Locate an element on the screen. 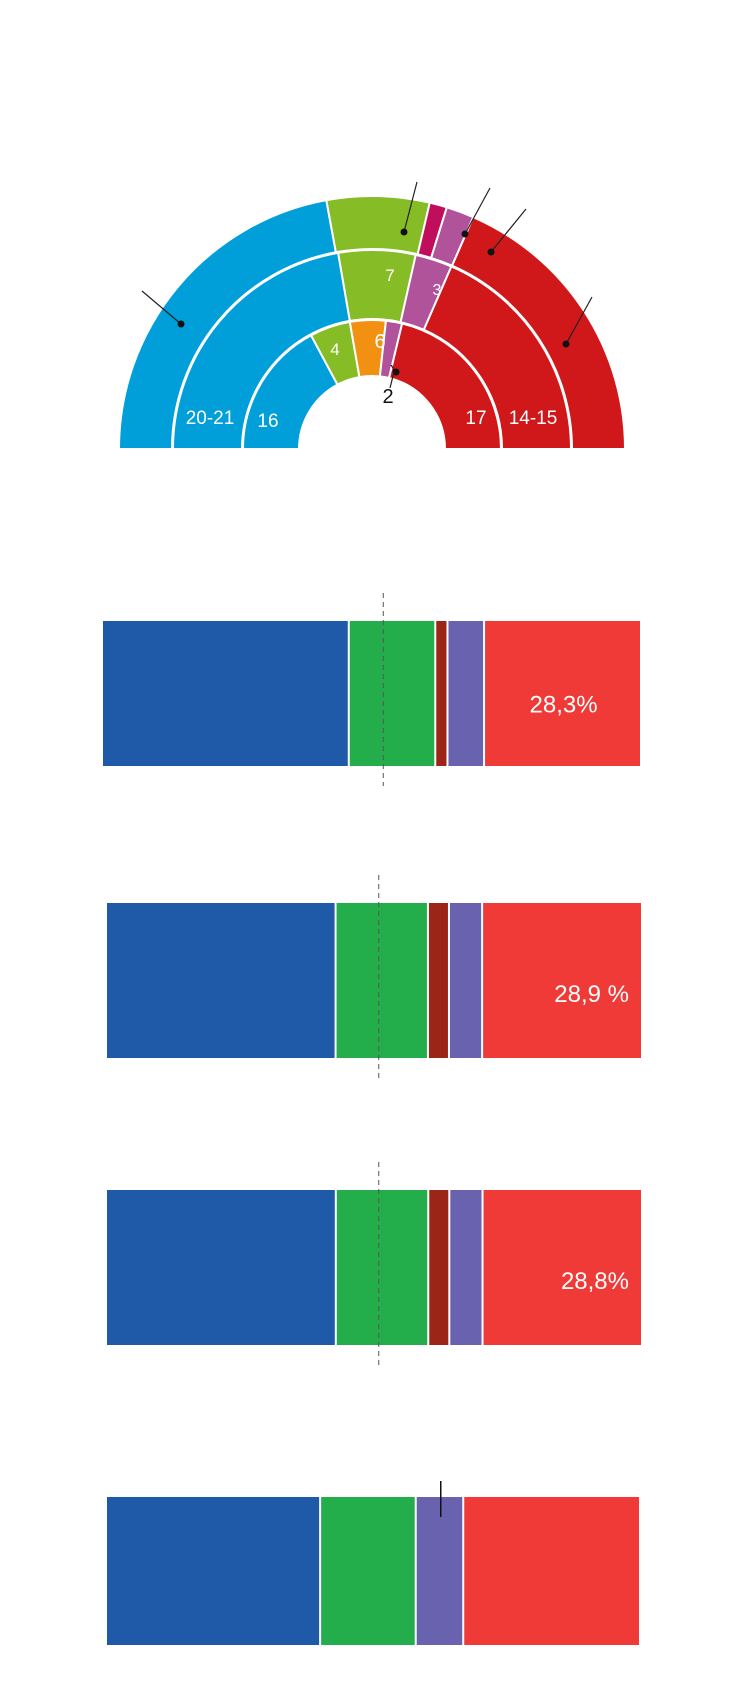 The height and width of the screenshot is (1698, 750). half-donut-chart: 20-21 7 3 14-15 16 4 6 2 17 is located at coordinates (372, 315).